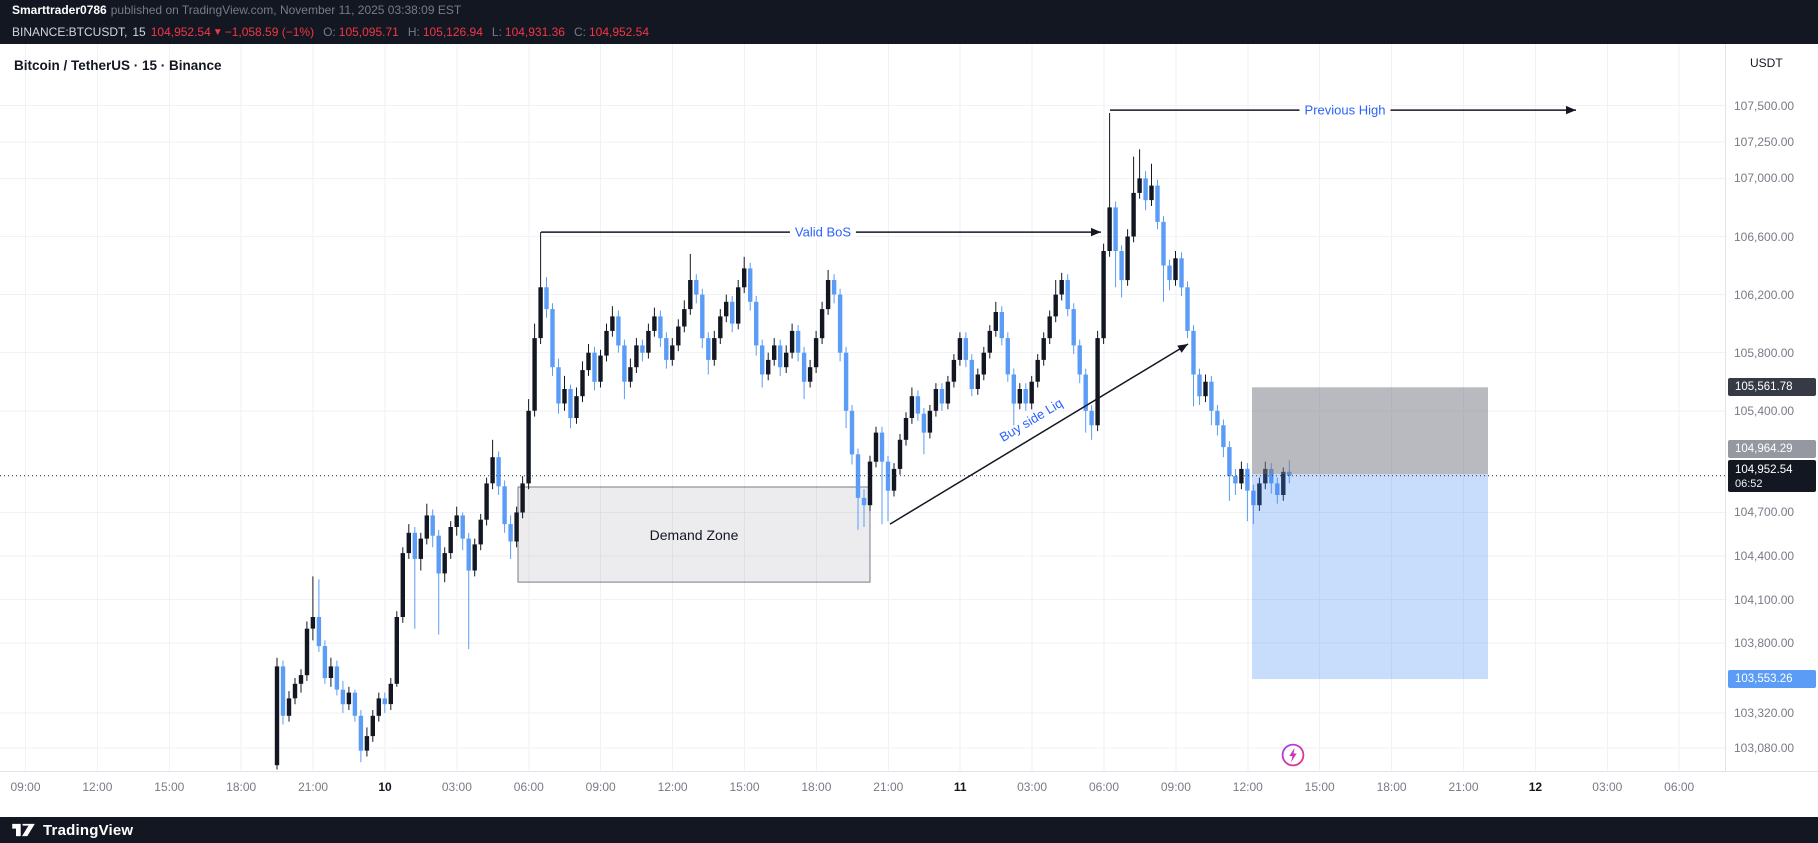 The width and height of the screenshot is (1818, 843). Describe the element at coordinates (960, 787) in the screenshot. I see `time-axis-day-label: 11` at that location.